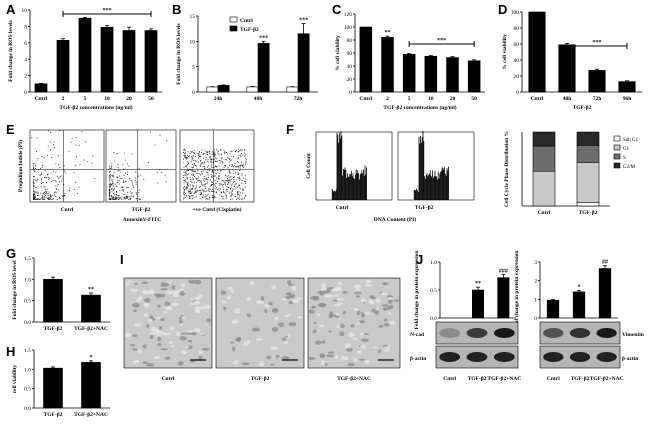 The height and width of the screenshot is (433, 650). I want to click on x-tick-label: Cntrl, so click(544, 213).